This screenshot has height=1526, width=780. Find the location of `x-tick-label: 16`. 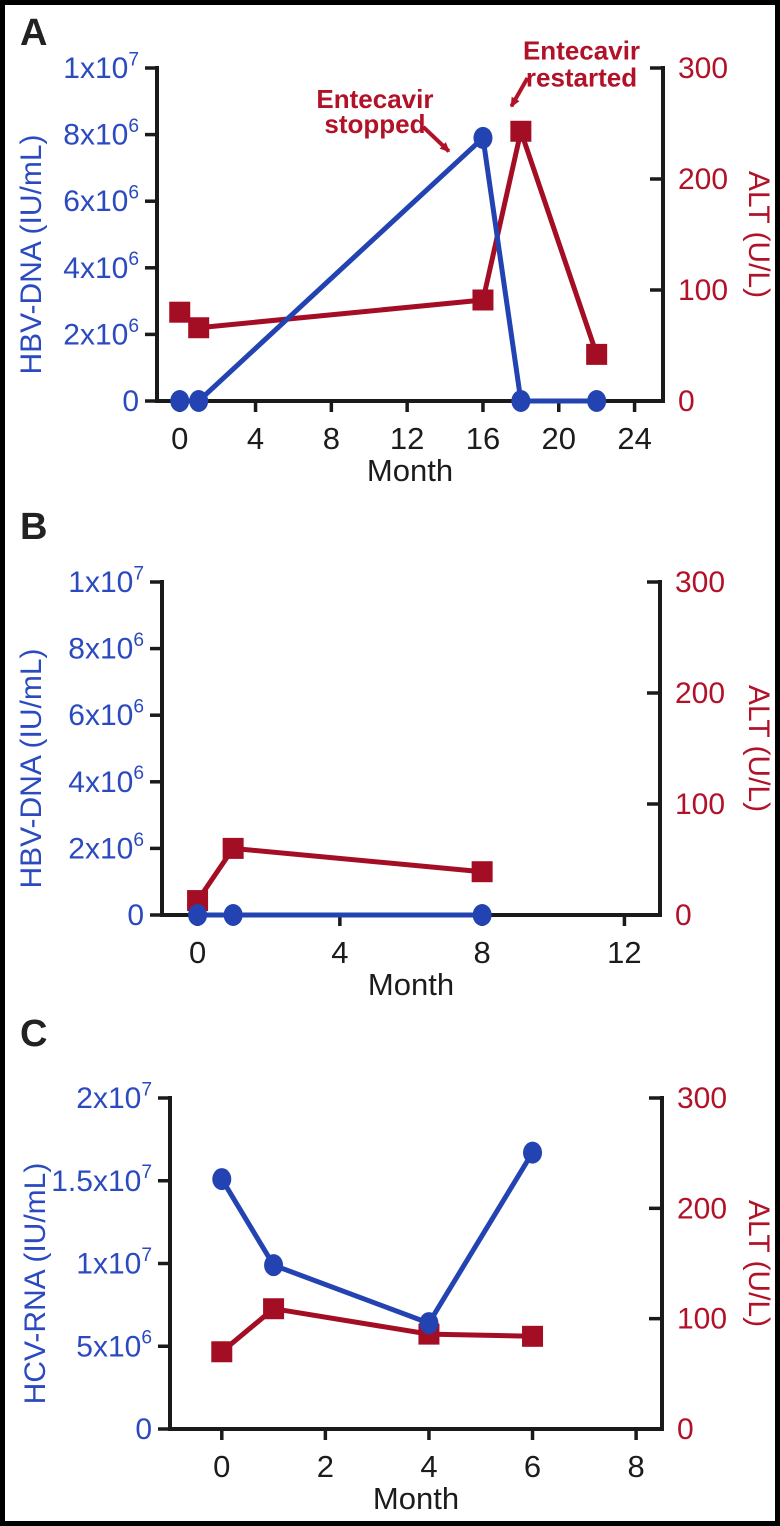

x-tick-label: 16 is located at coordinates (483, 438).